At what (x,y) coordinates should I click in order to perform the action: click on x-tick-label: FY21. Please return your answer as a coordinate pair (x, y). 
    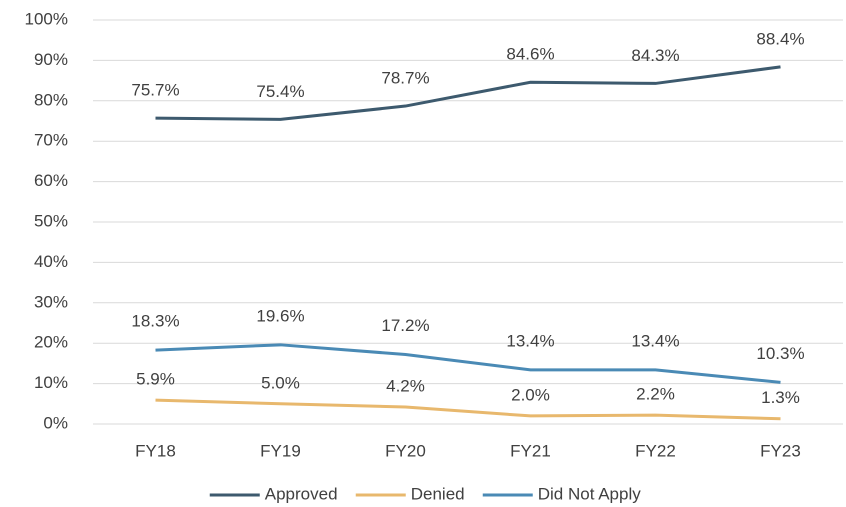
    Looking at the image, I should click on (530, 450).